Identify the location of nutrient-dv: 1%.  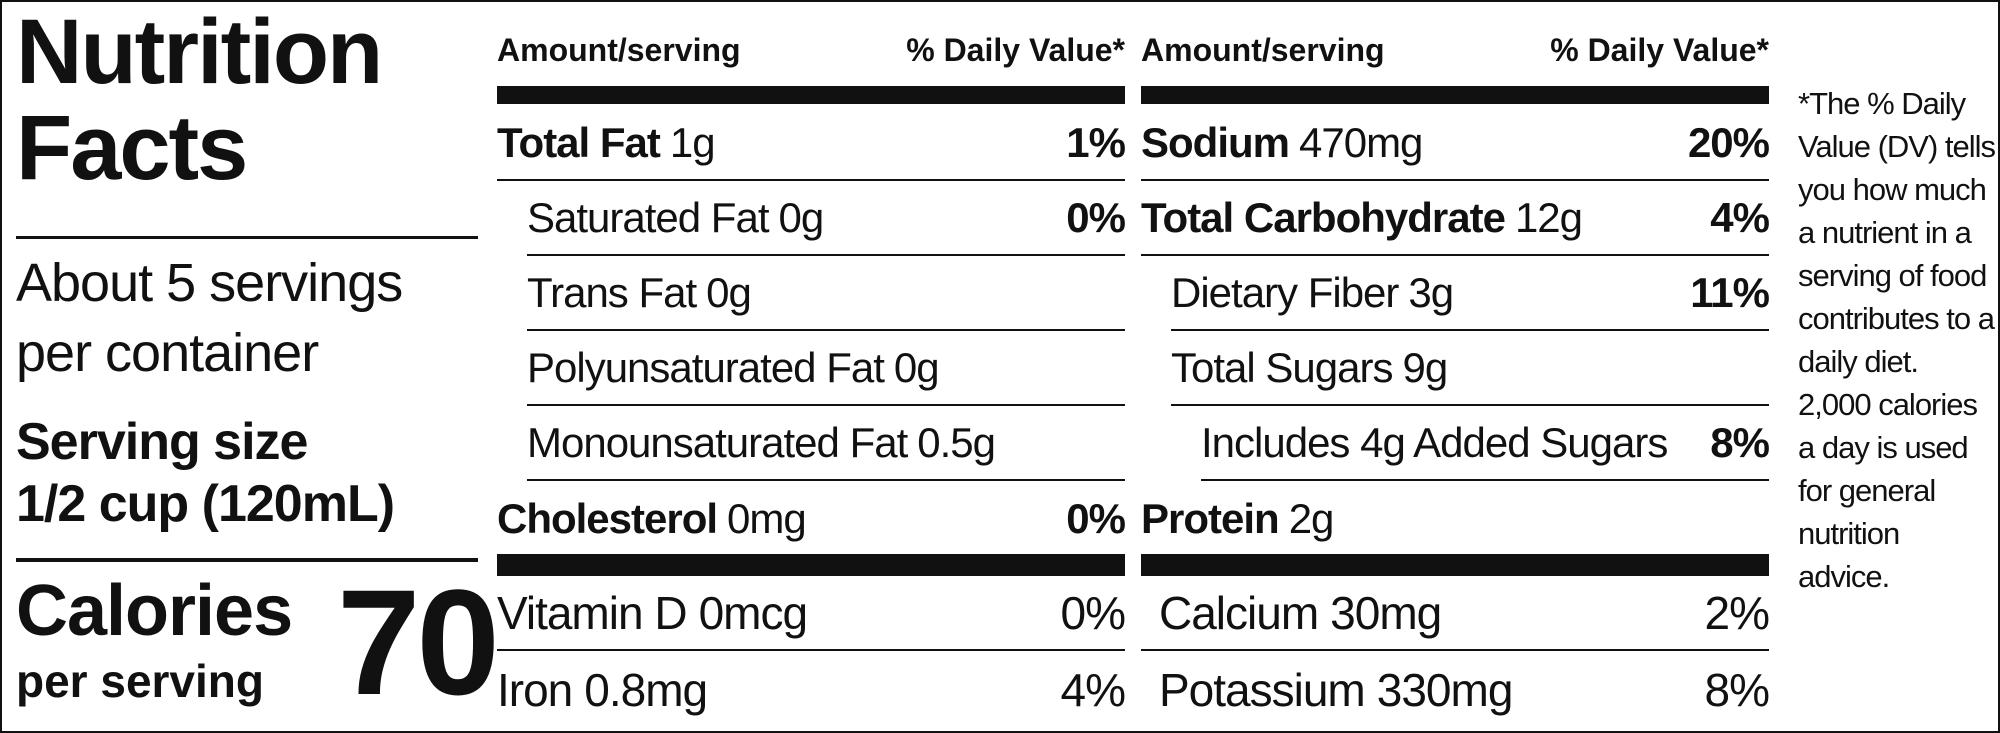
(1096, 142).